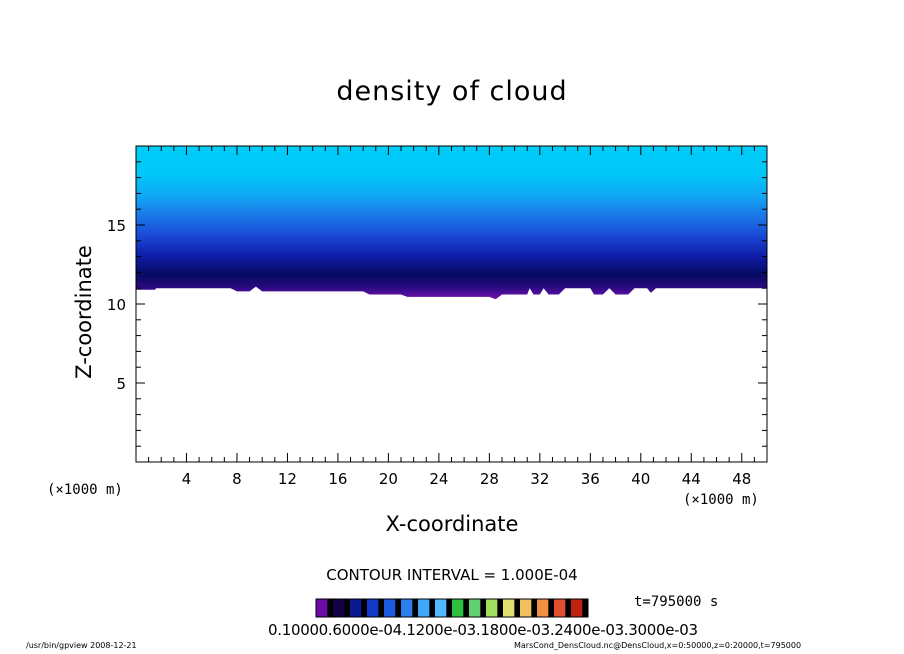  Describe the element at coordinates (81, 645) in the screenshot. I see `footer-left: /usr/bin/gpview 2008-12-21` at that location.